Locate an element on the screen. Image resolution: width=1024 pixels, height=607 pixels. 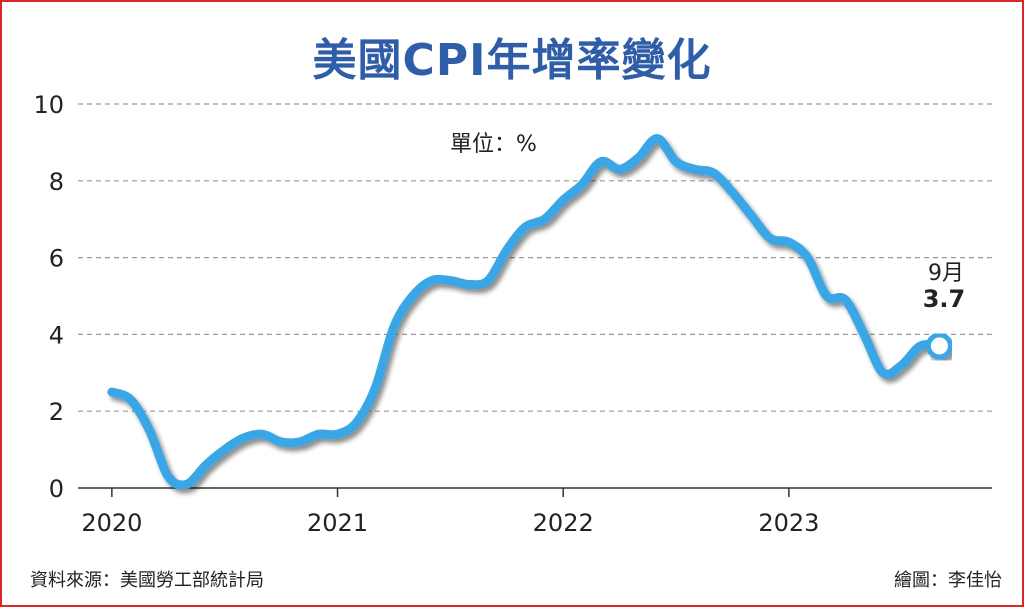
x-tick-label: 2021 is located at coordinates (337, 523).